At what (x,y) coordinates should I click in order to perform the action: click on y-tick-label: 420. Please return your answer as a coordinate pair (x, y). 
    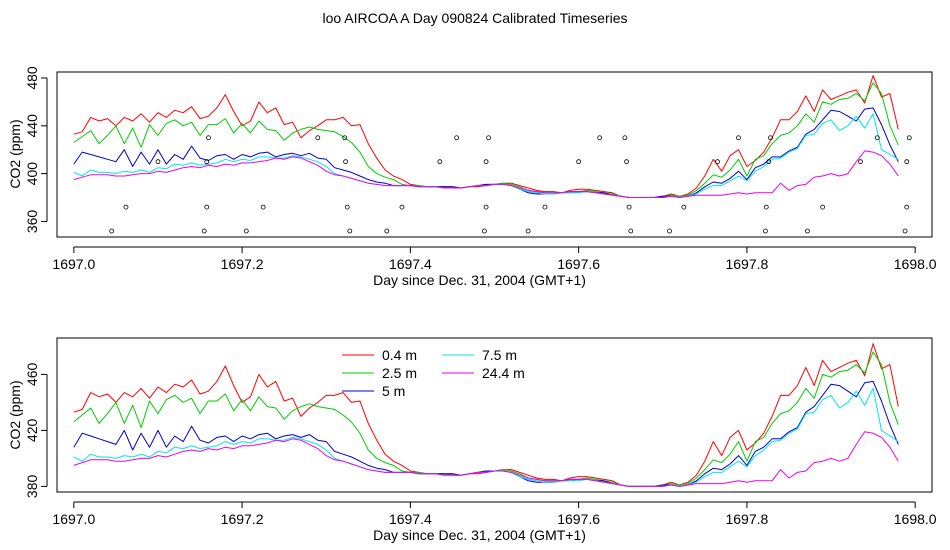
    Looking at the image, I should click on (32, 431).